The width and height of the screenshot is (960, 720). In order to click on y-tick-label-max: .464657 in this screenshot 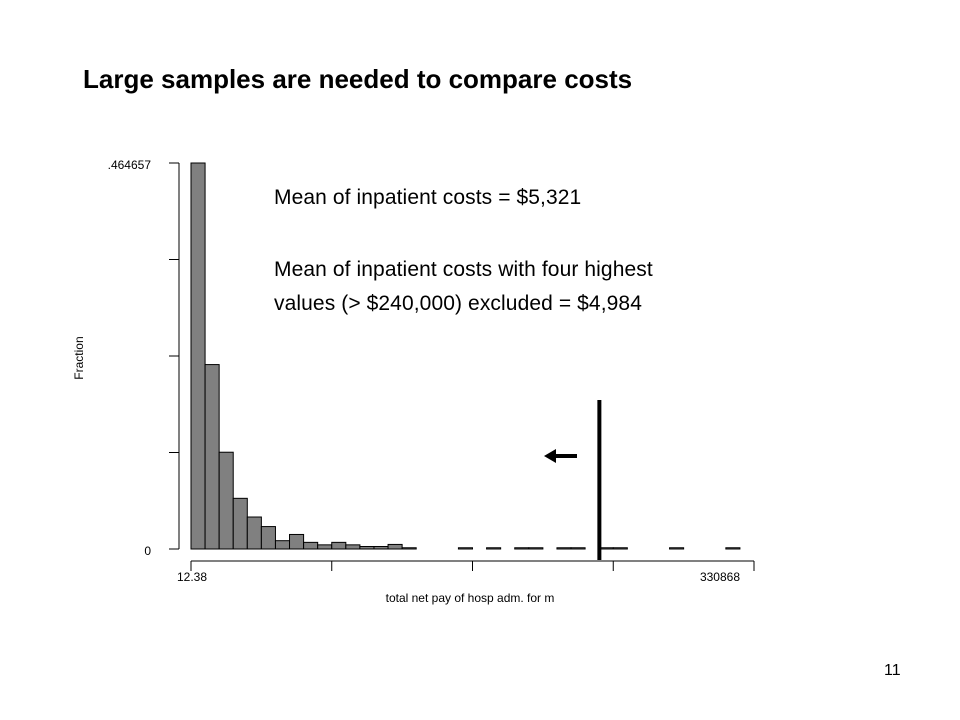, I will do `click(130, 165)`.